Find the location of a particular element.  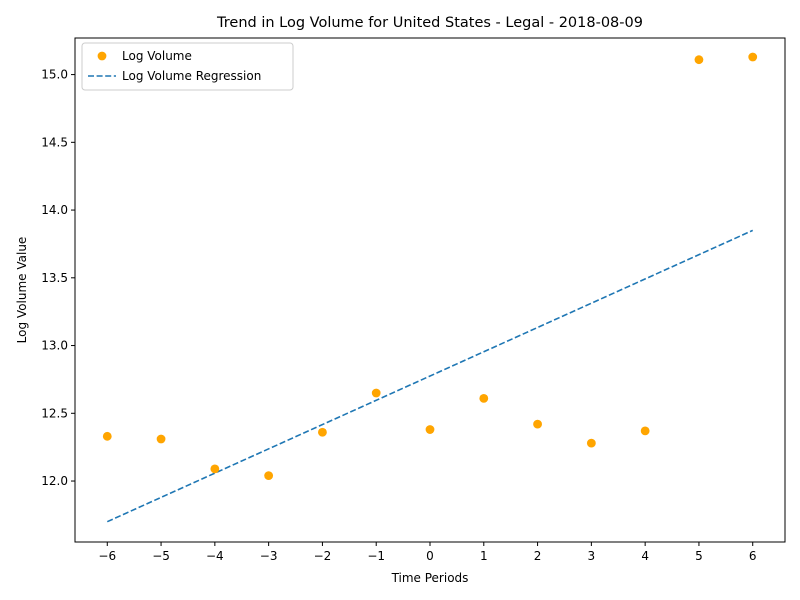

x-tick-label: 4 is located at coordinates (645, 556).